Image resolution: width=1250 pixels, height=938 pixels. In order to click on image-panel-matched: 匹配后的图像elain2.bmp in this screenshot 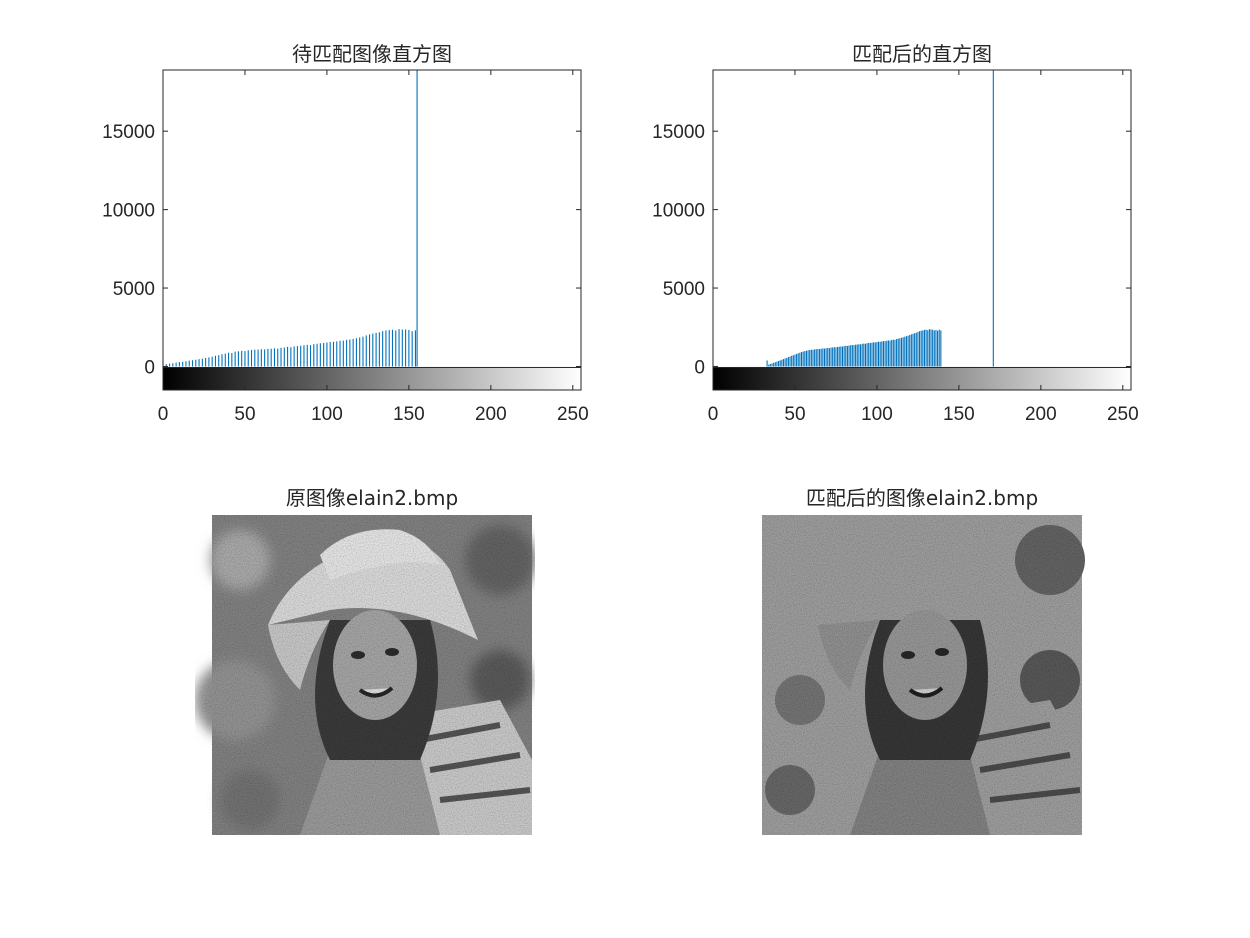, I will do `click(923, 660)`.